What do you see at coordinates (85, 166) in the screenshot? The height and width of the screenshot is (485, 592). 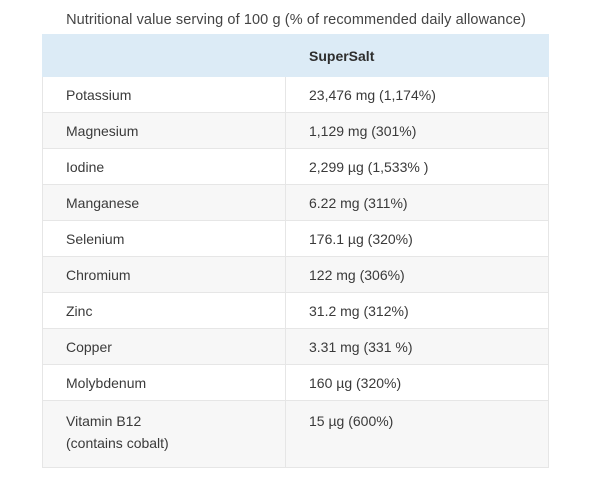 I see `nutrient-name-line: Iodine` at bounding box center [85, 166].